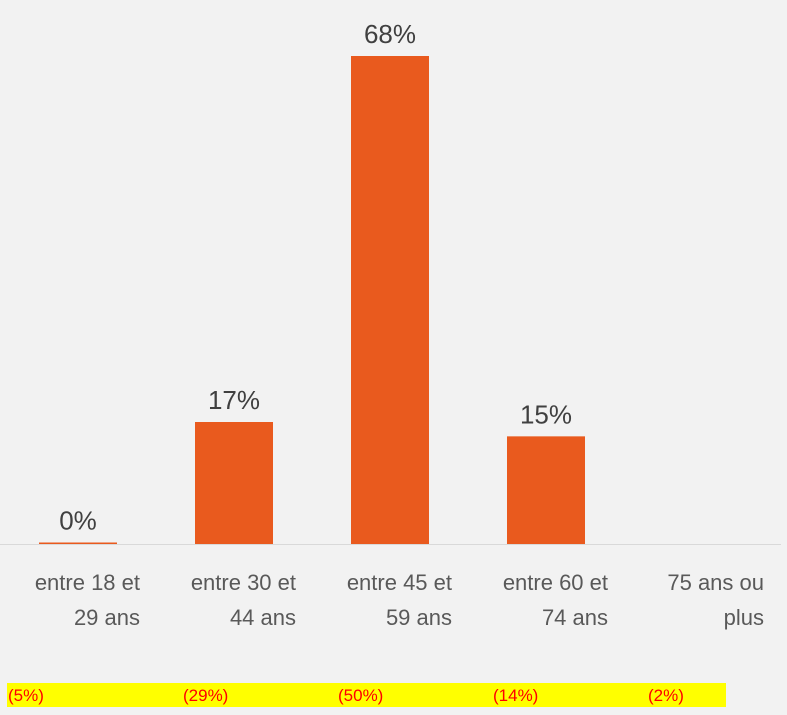  What do you see at coordinates (715, 600) in the screenshot?
I see `category-label-5: 75 ans ou plus` at bounding box center [715, 600].